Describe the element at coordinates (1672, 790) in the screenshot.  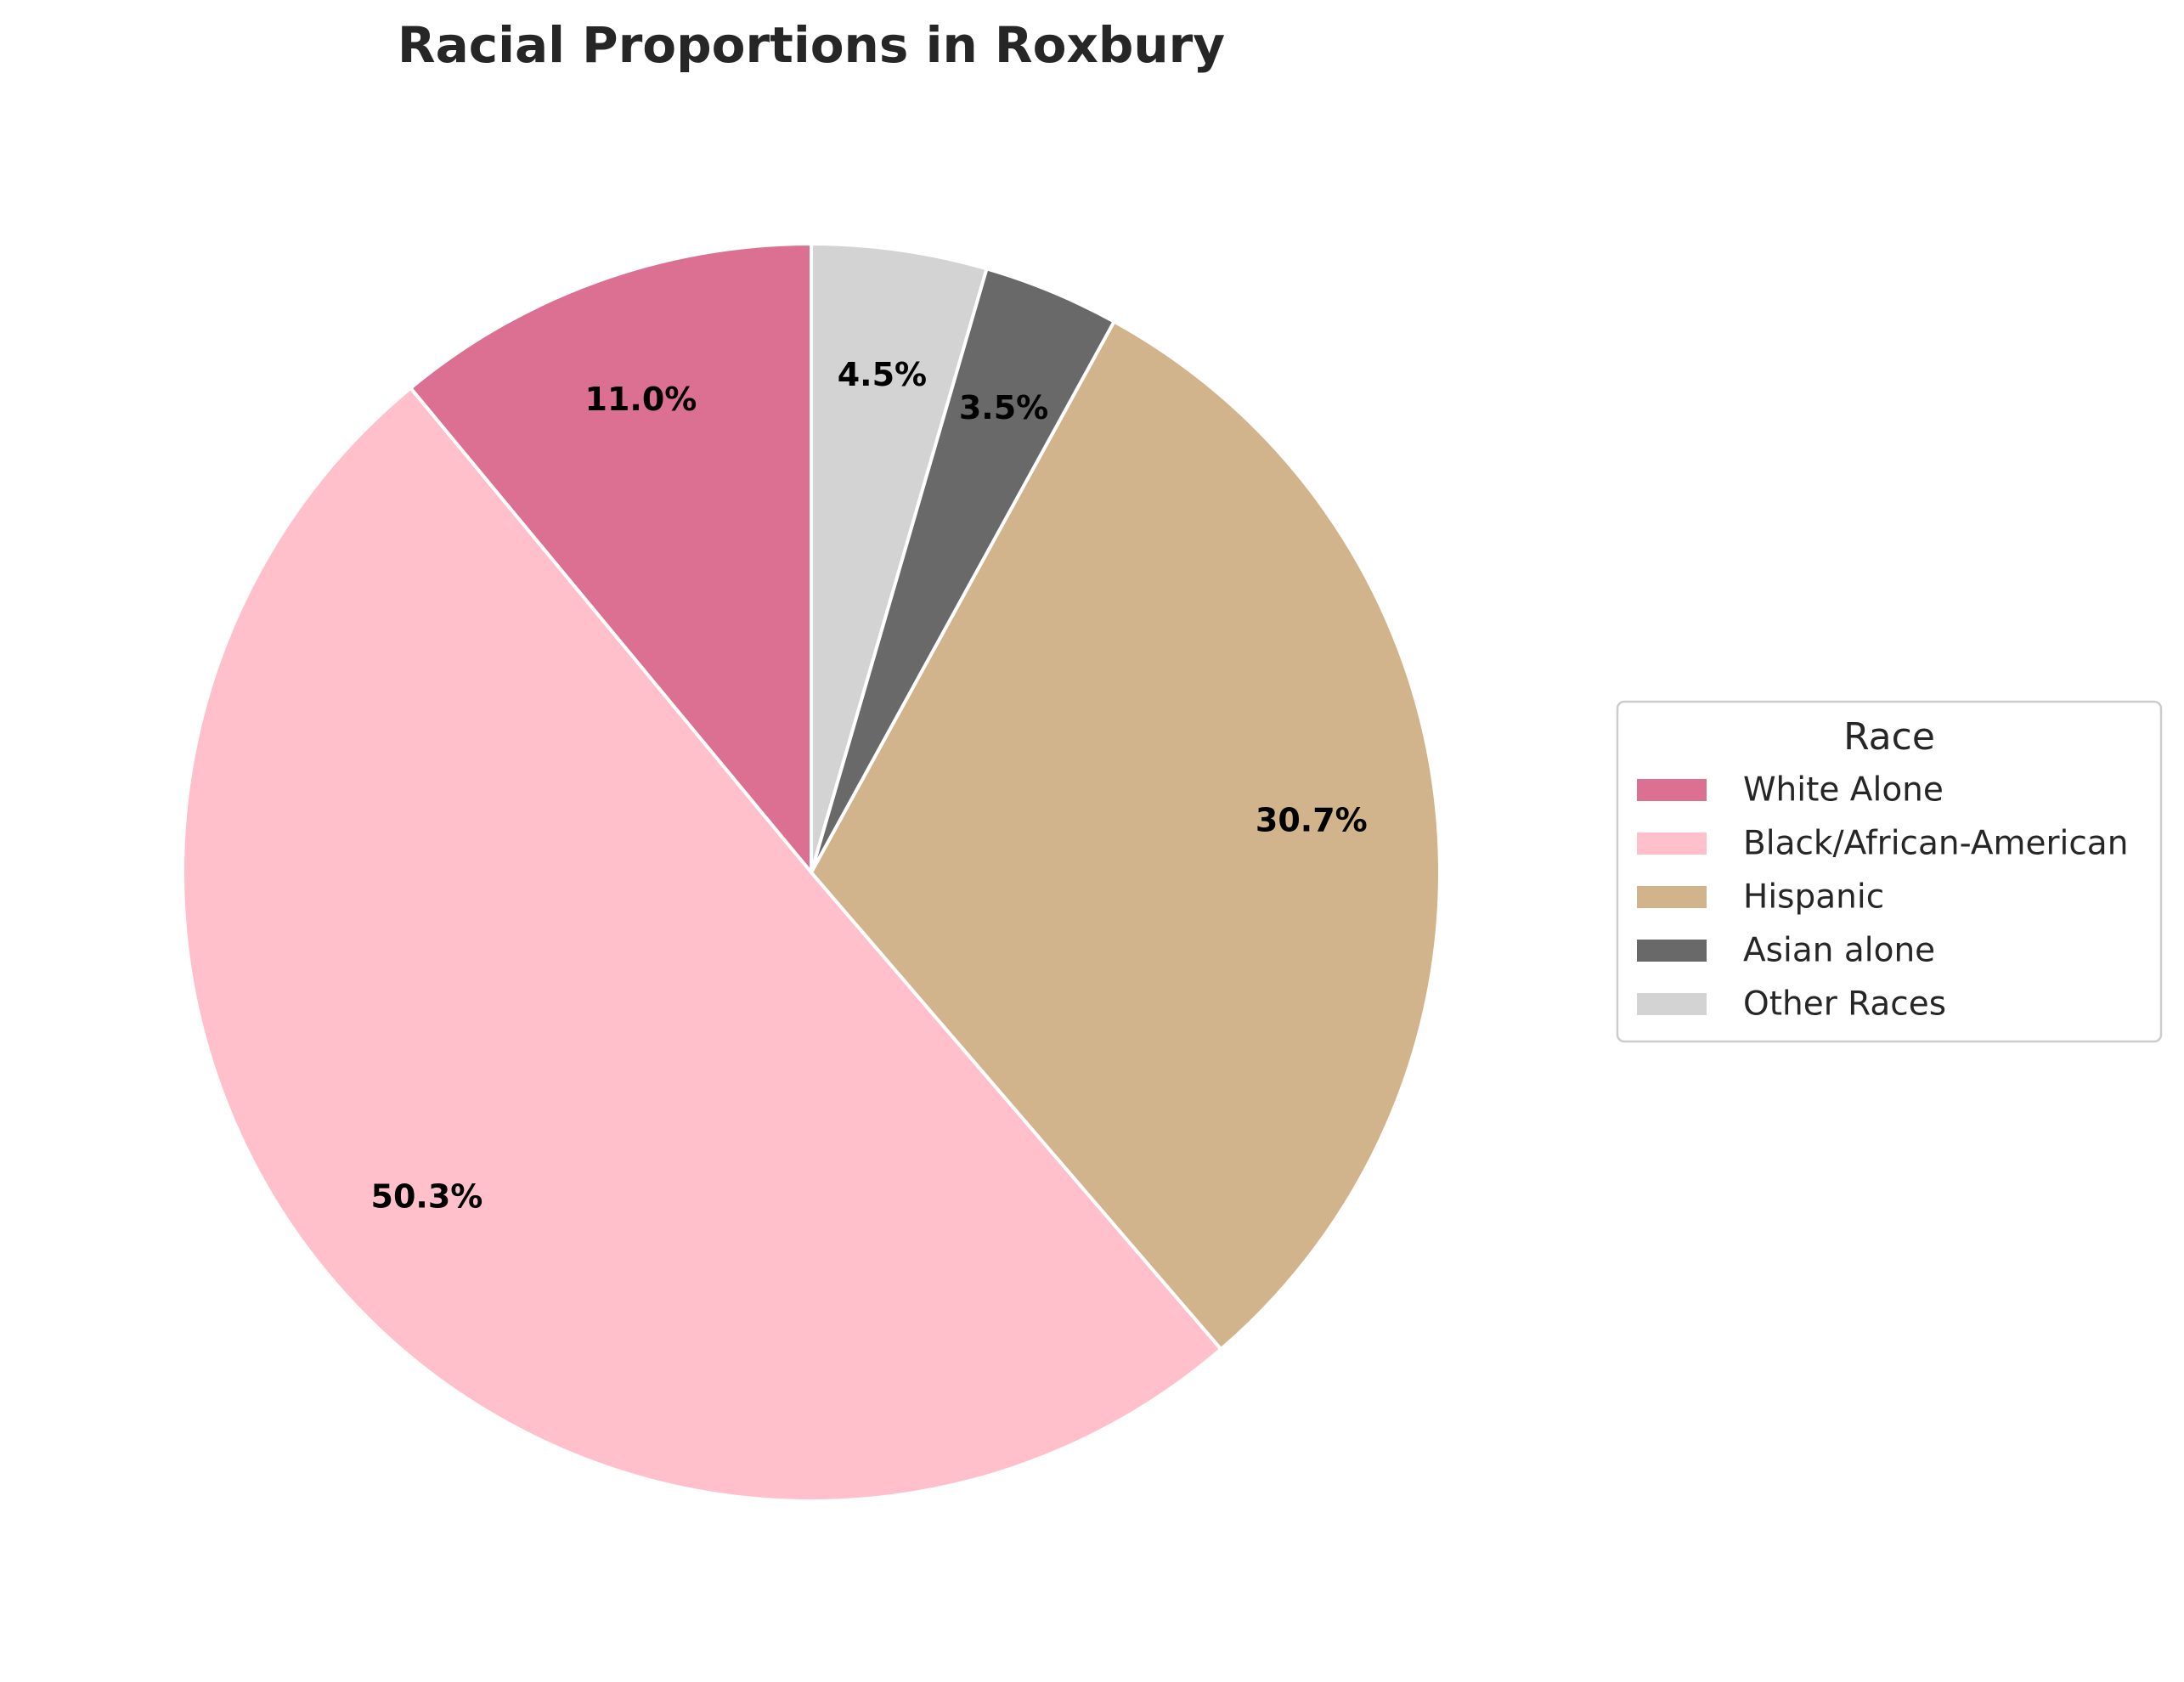
I see `legend-swatch-white-alone` at that location.